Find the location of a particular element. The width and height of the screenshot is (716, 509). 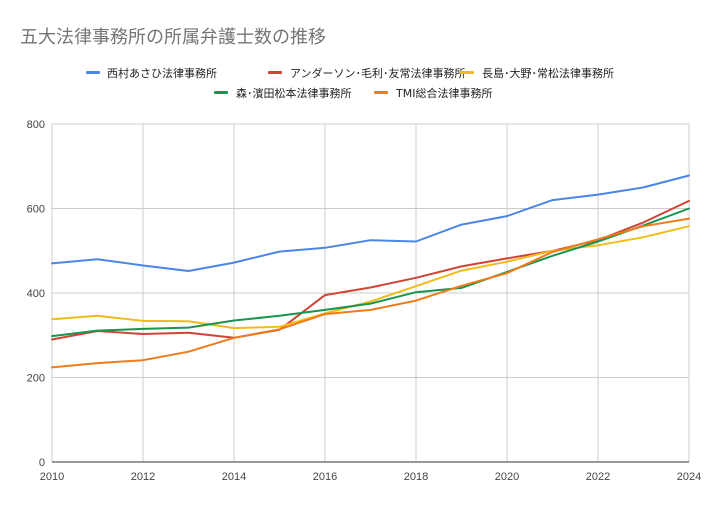

y-tick-label-800: 800 is located at coordinates (36, 125).